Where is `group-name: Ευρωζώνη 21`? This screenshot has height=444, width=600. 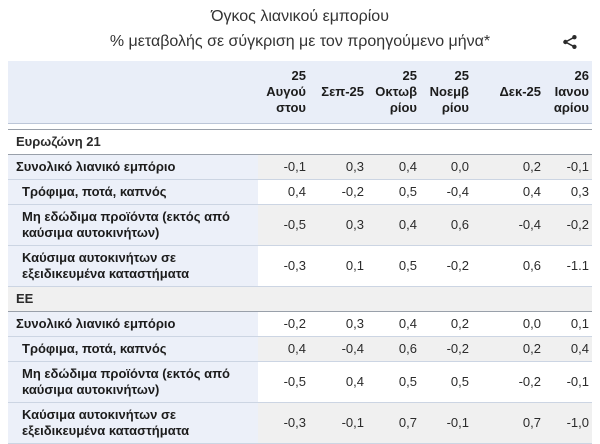
group-name: Ευρωζώνη 21 is located at coordinates (300, 142).